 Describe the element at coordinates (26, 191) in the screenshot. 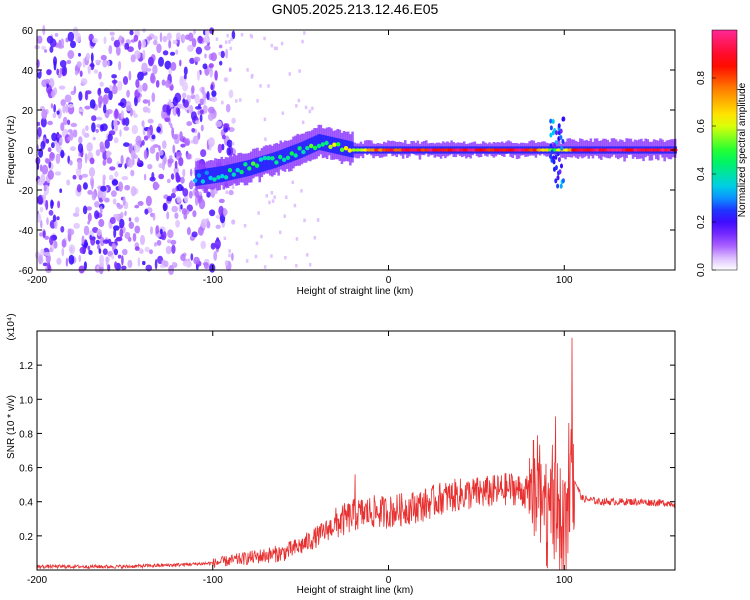

I see `spectrogram-ytick-label: -20` at that location.